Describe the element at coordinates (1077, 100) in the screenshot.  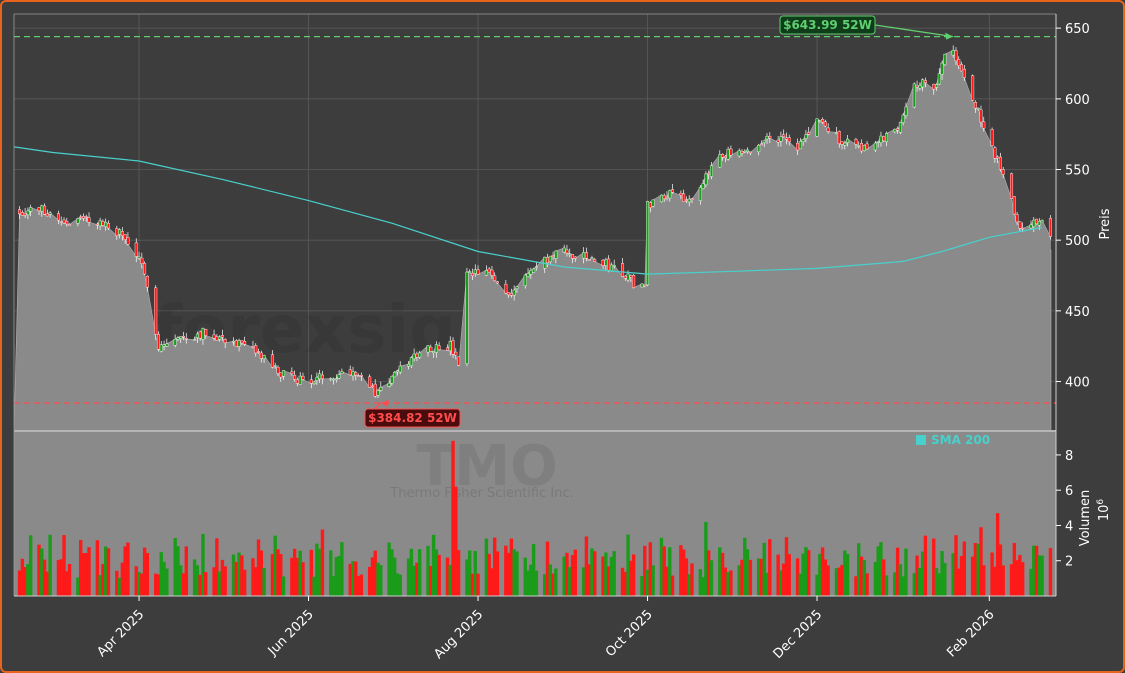
I see `price-tick-label: 600` at that location.